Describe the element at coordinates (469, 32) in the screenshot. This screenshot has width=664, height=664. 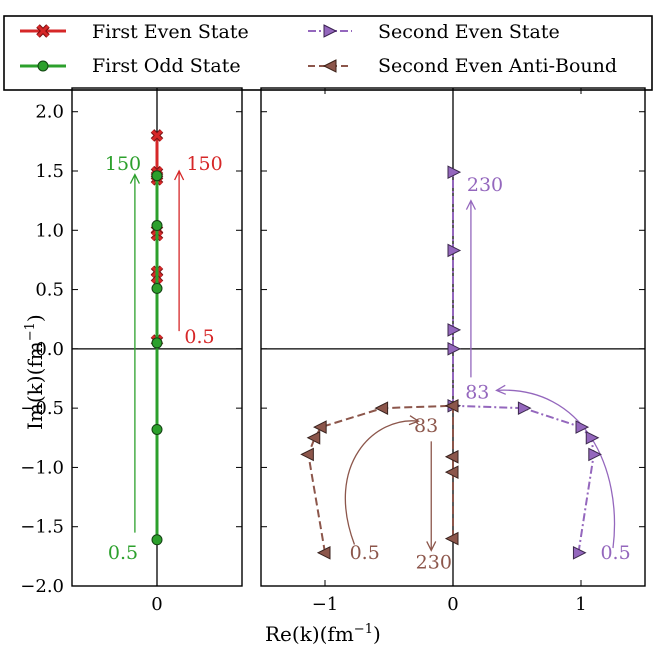
I see `legend-label: Second Even State` at that location.